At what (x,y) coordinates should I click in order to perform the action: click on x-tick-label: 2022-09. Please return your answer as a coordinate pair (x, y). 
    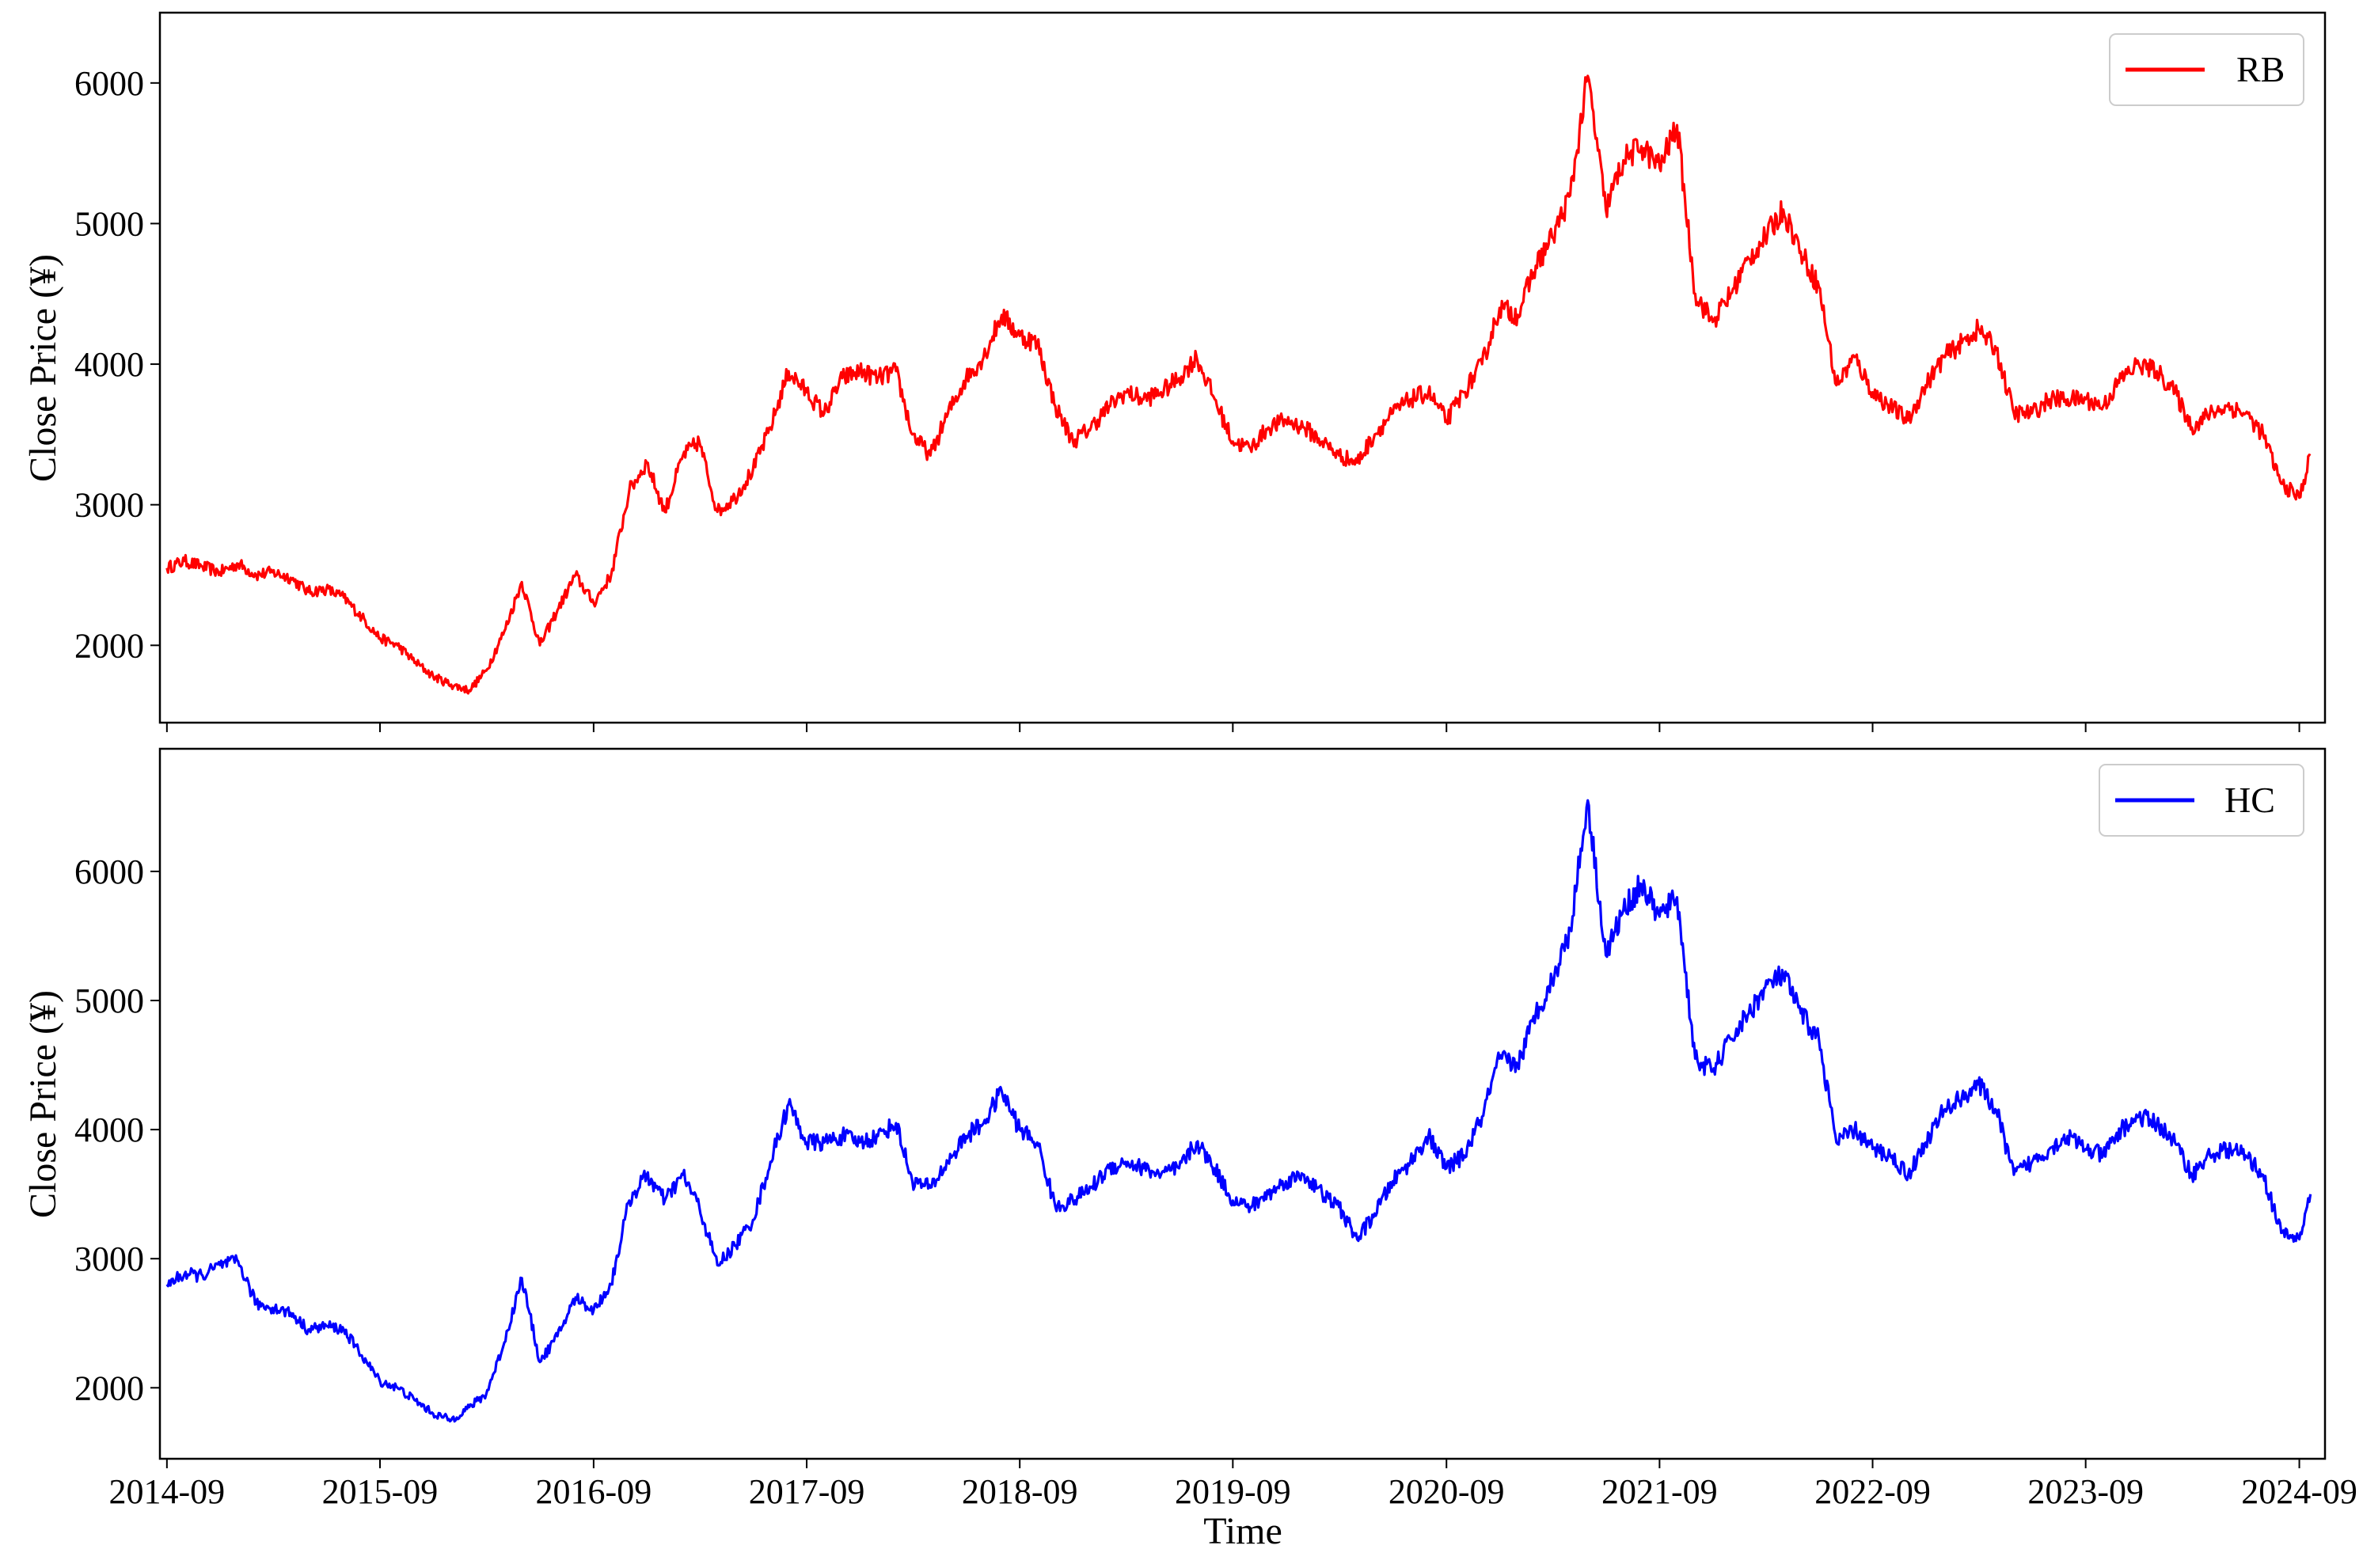
    Looking at the image, I should click on (1873, 1491).